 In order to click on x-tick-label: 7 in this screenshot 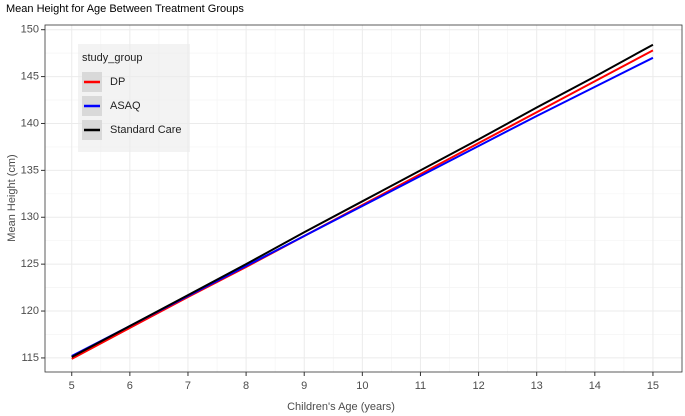, I will do `click(188, 386)`.